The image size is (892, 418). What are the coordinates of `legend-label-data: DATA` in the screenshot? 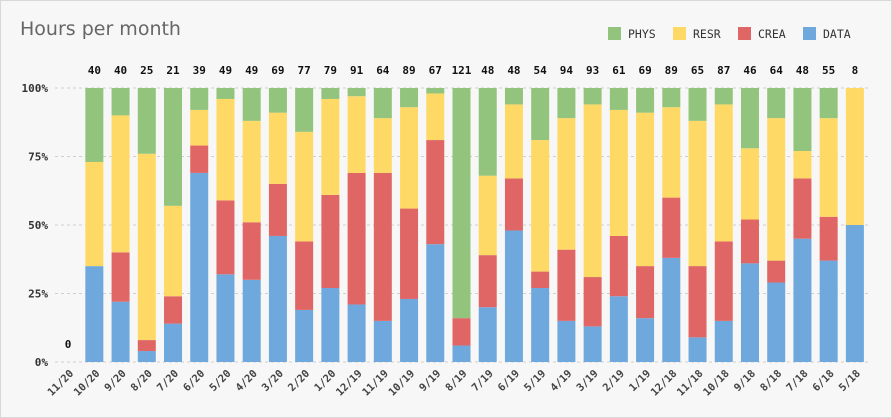 It's located at (837, 34).